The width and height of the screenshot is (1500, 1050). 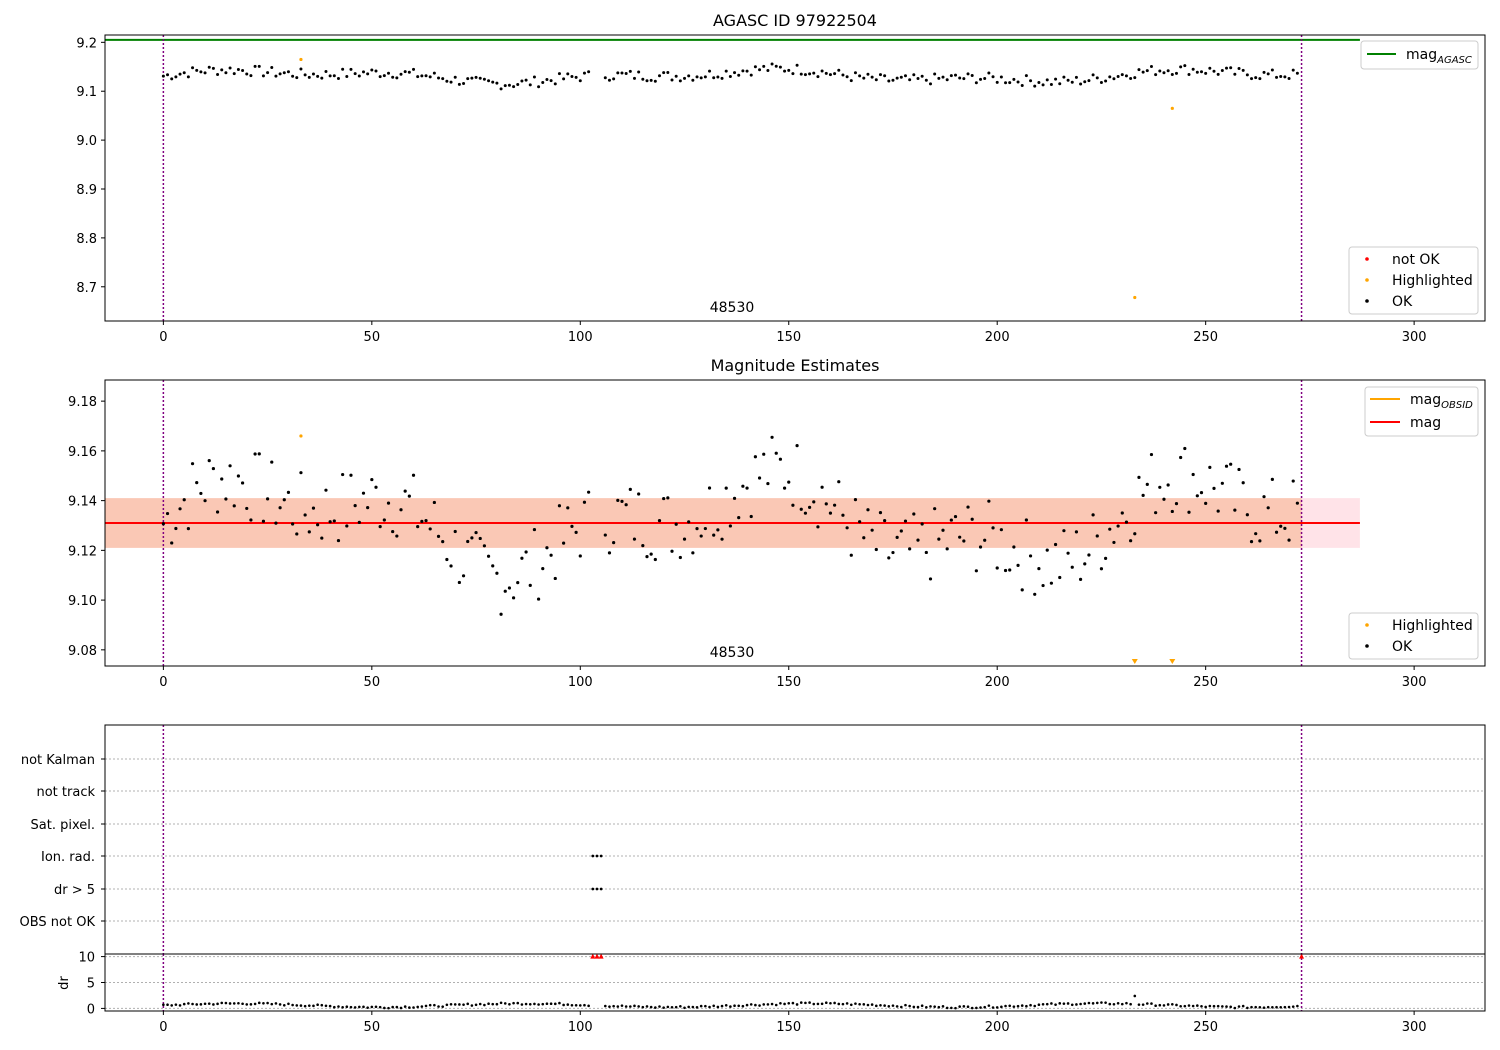 I want to click on x-tick-label: 150, so click(x=788, y=1027).